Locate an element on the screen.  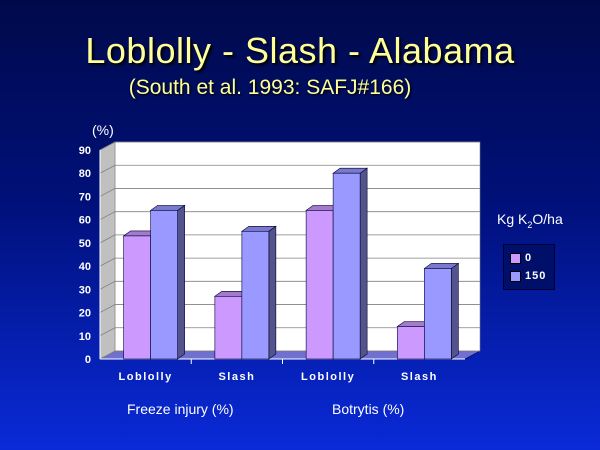
chart-subtitle: (South et al. 1993: SAFJ#166) is located at coordinates (270, 87).